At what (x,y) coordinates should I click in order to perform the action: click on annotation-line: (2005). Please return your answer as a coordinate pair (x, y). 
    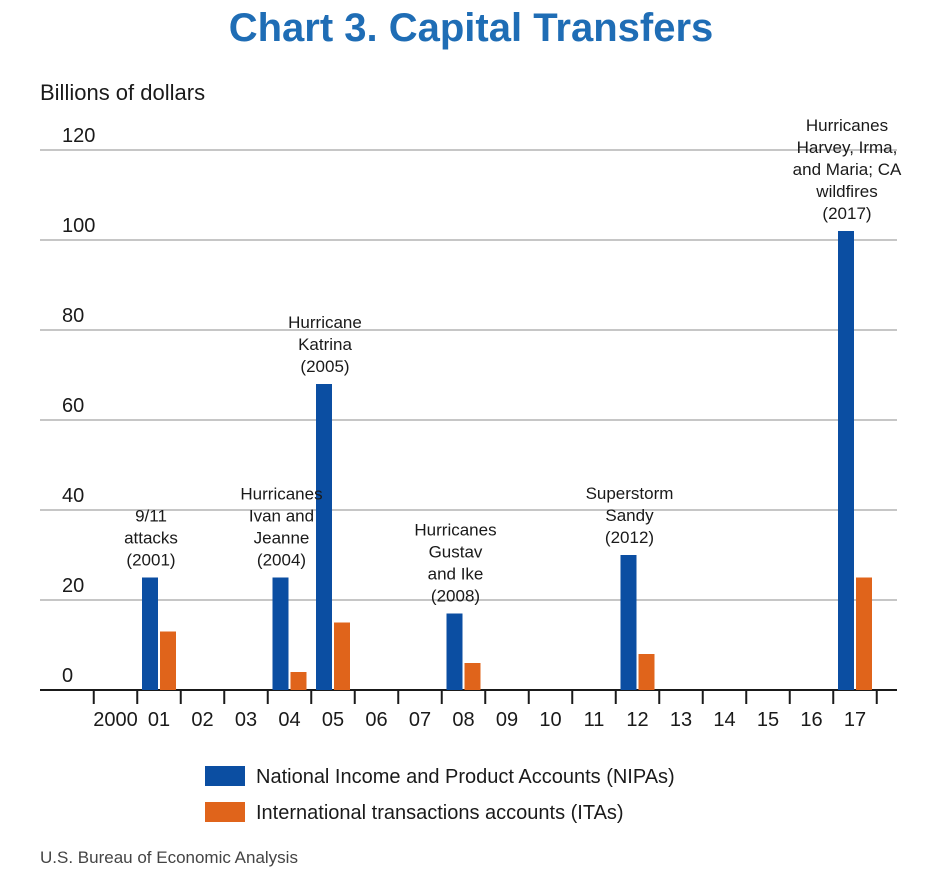
    Looking at the image, I should click on (324, 366).